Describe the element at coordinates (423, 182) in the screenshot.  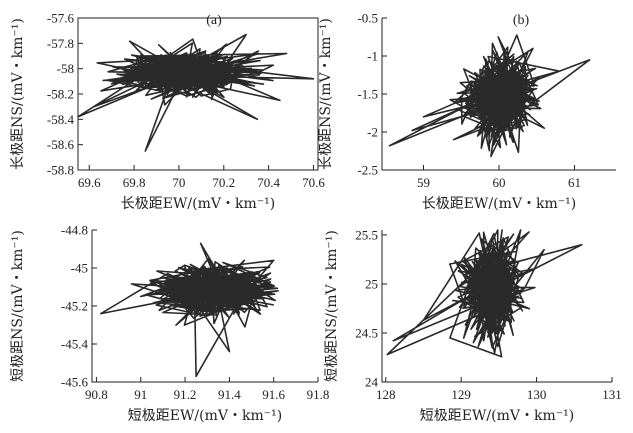
I see `panel-b-xtick-label: 59` at that location.